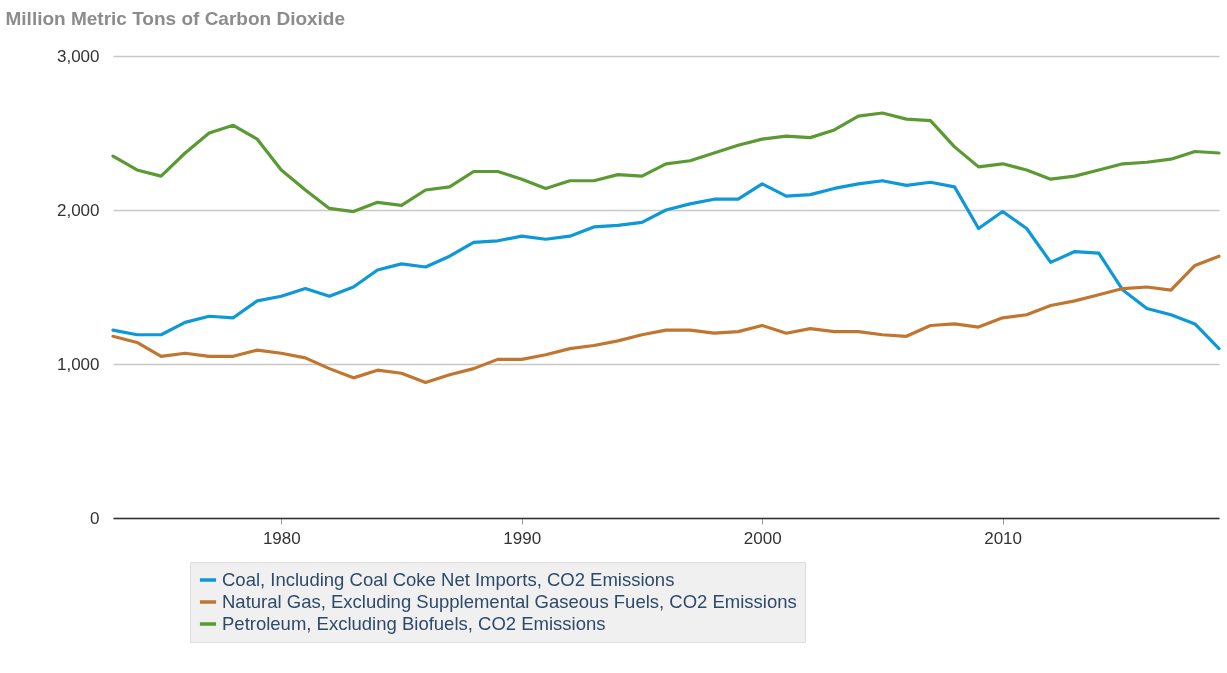  Describe the element at coordinates (78, 210) in the screenshot. I see `y-tick-label: 2,000` at that location.